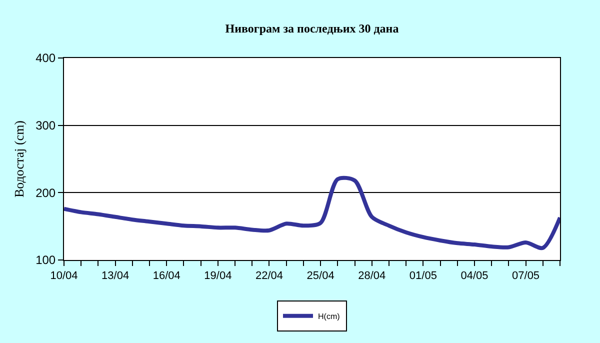 The width and height of the screenshot is (600, 343). I want to click on y-axis-title: Водостај (cm), so click(19, 159).